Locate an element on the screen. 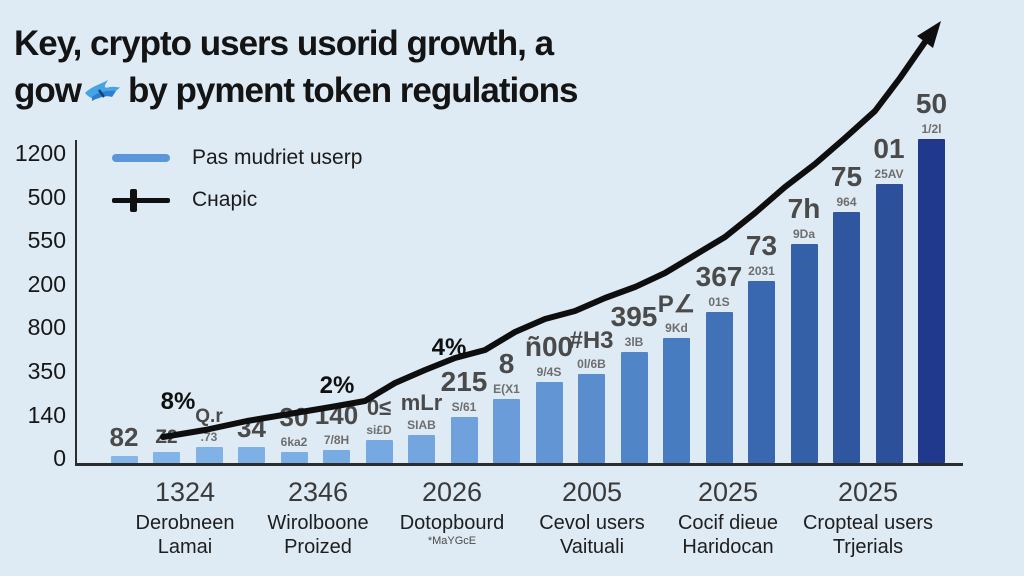 This screenshot has height=576, width=1024. legend-label: Pas mudriet userp is located at coordinates (277, 157).